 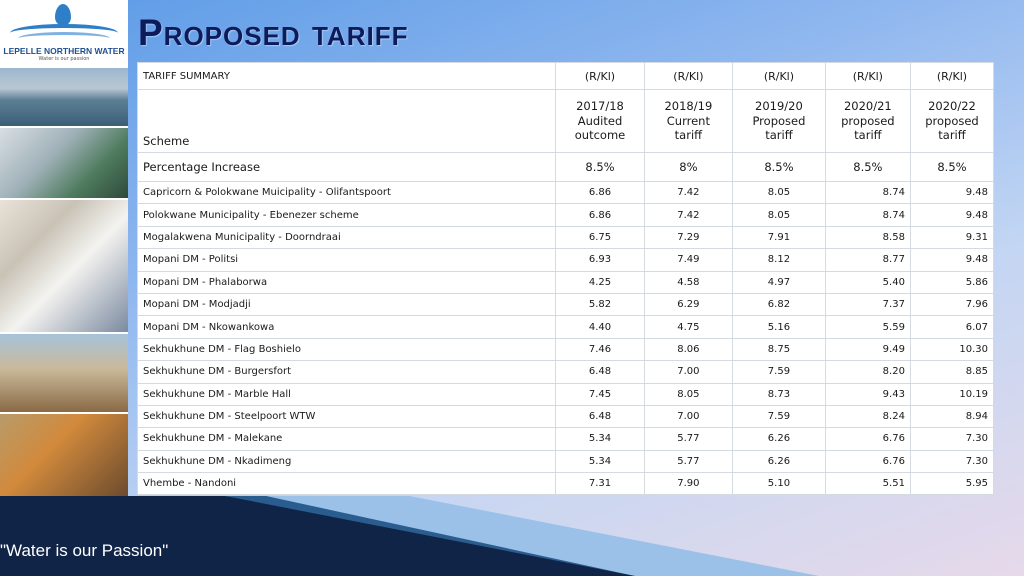 What do you see at coordinates (347, 461) in the screenshot?
I see `scheme-name: Sekhukhune DM - Nkadimeng` at bounding box center [347, 461].